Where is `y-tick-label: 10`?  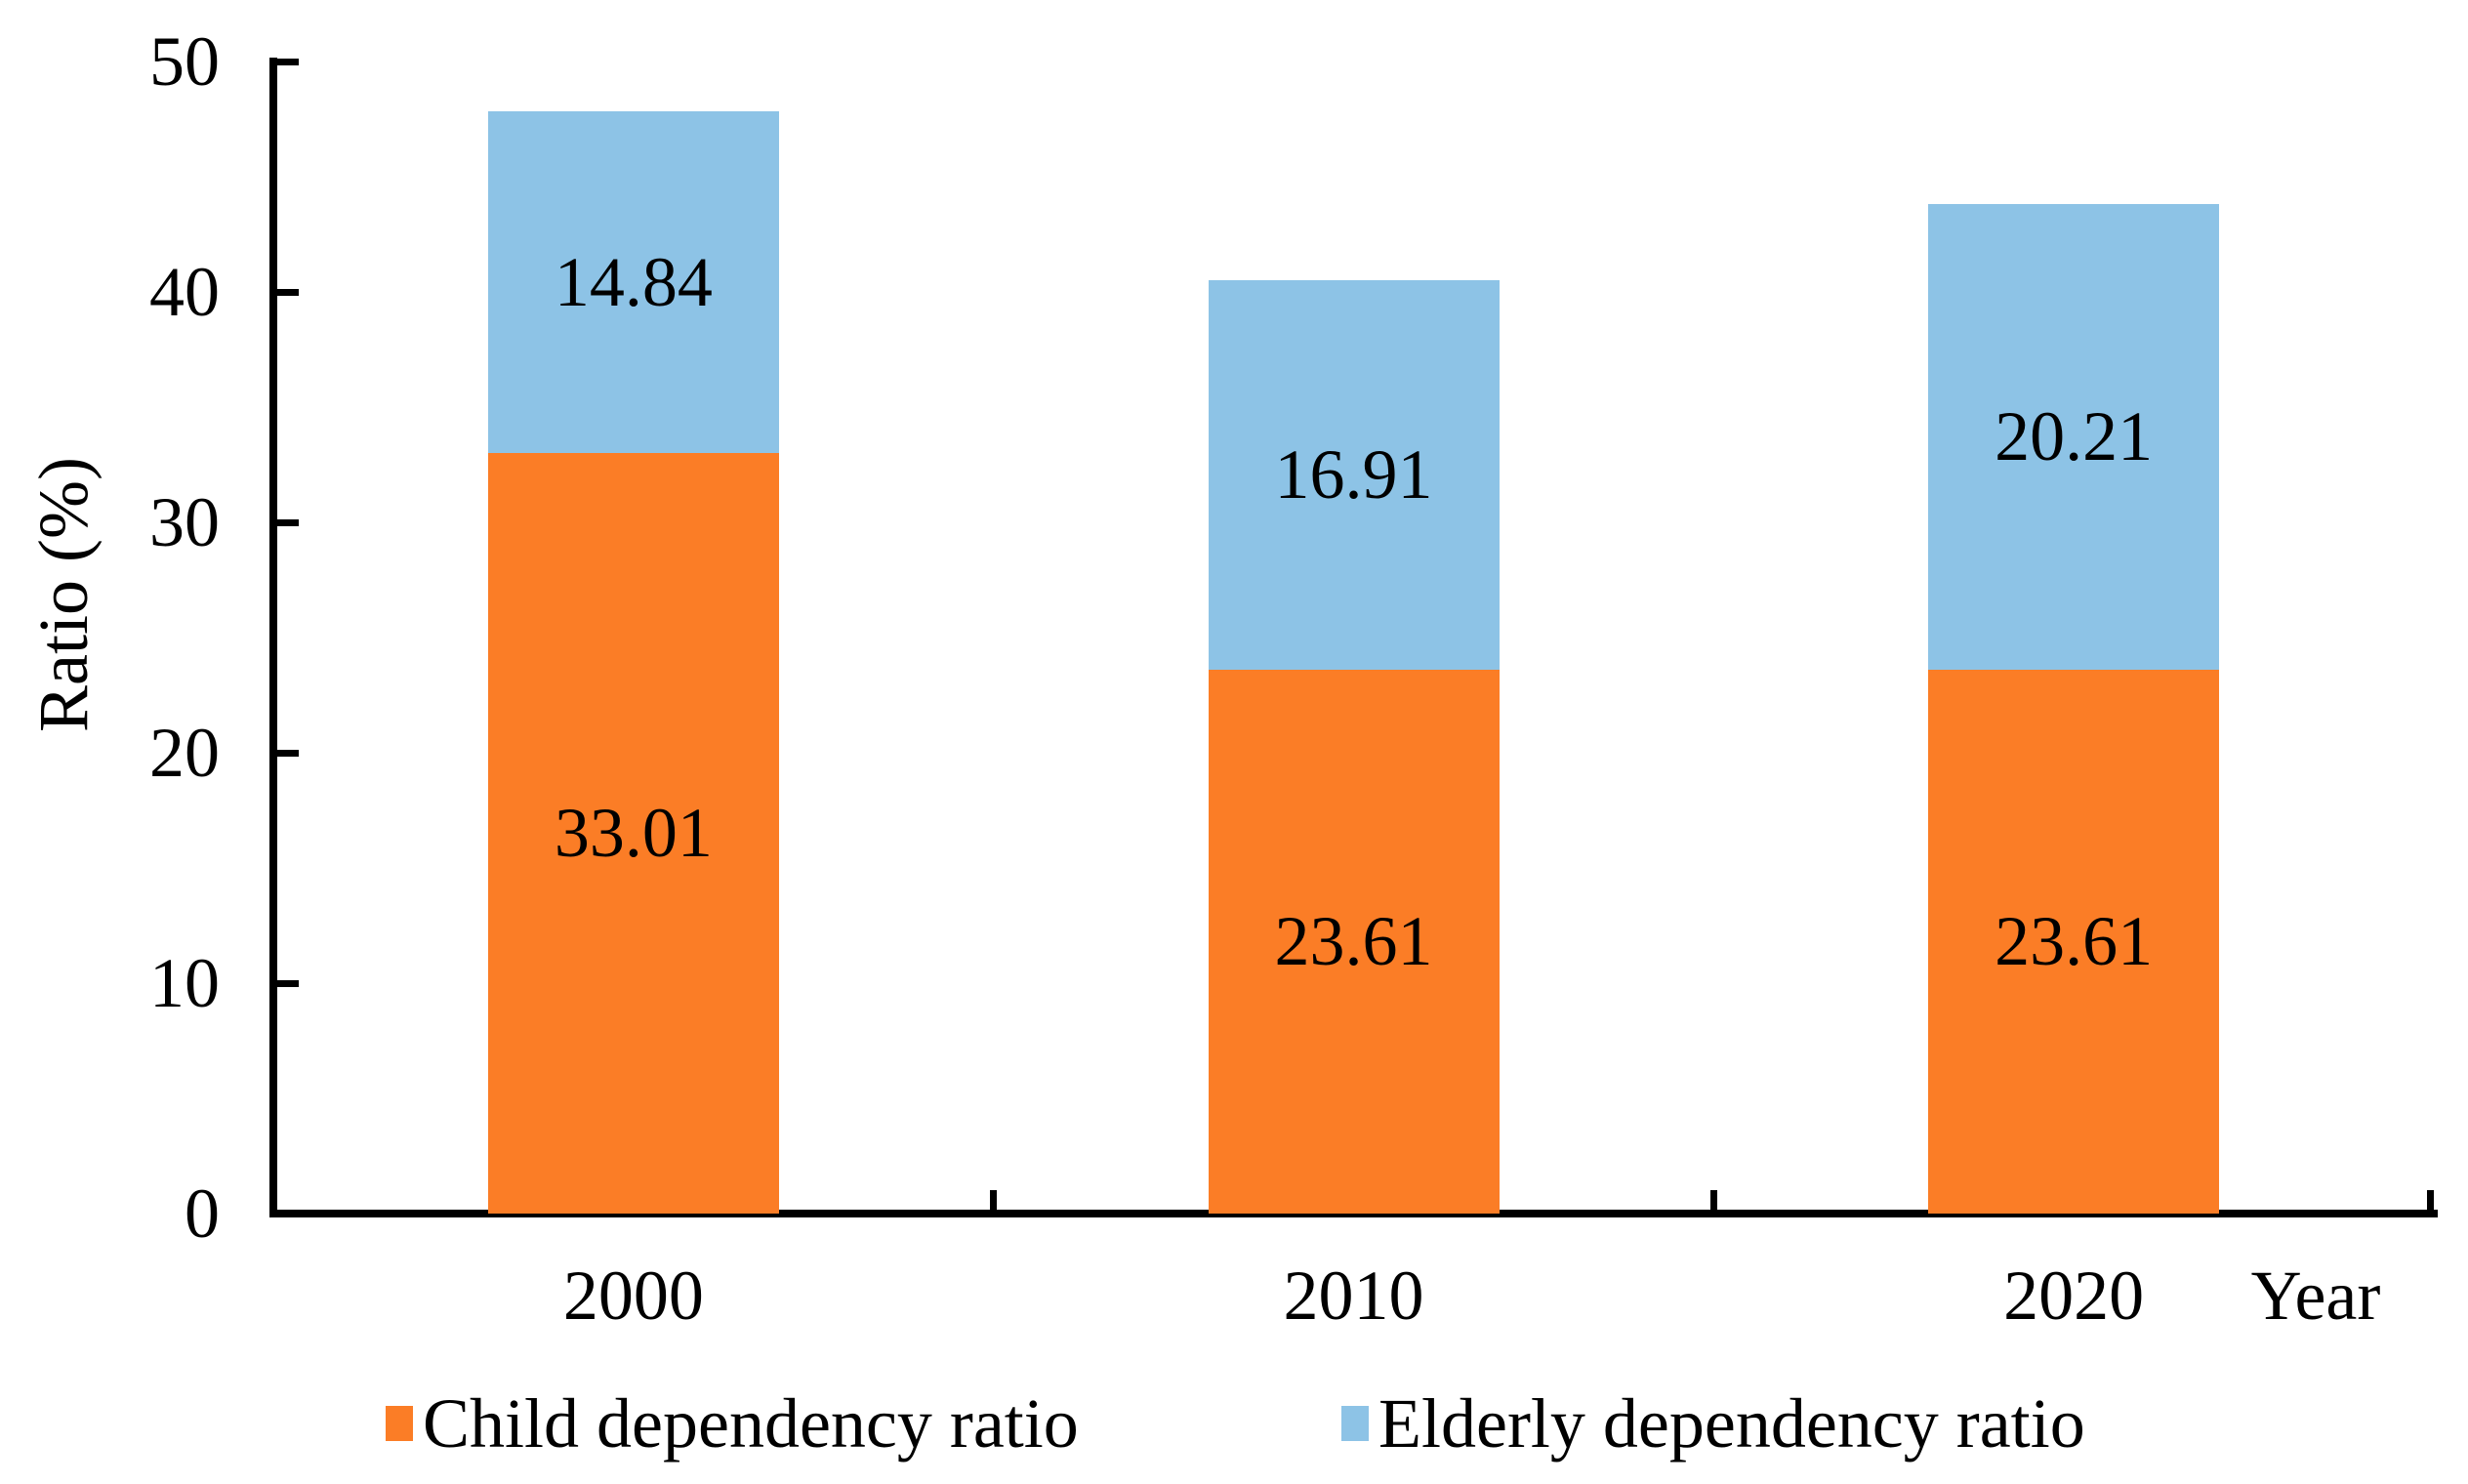 y-tick-label: 10 is located at coordinates (184, 983).